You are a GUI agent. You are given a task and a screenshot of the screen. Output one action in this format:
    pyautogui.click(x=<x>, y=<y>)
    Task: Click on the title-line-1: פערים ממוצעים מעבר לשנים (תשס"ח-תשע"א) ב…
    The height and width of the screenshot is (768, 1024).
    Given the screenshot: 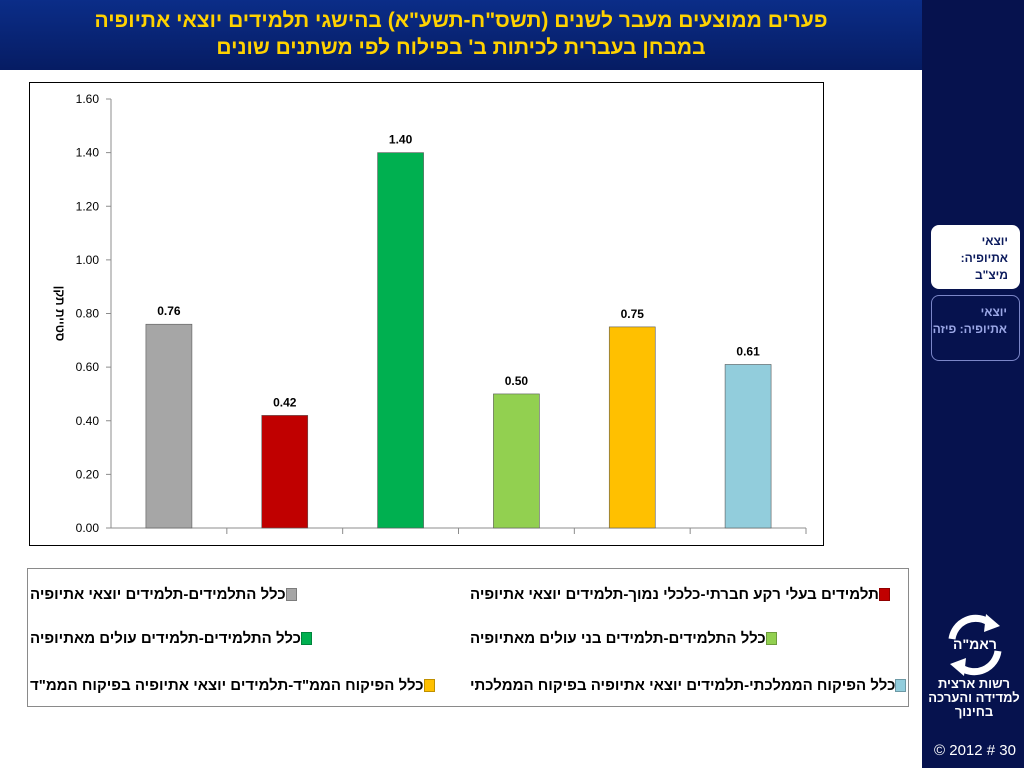 What is the action you would take?
    pyautogui.click(x=461, y=20)
    